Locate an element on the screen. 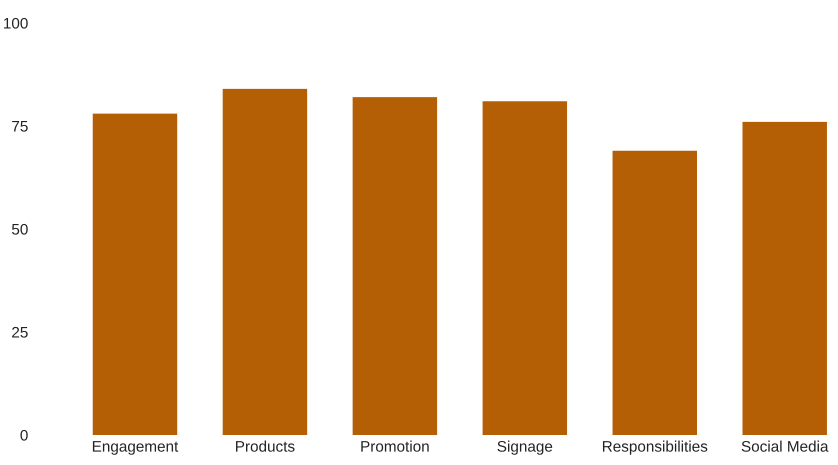  x-tick-label: Engagement is located at coordinates (135, 448).